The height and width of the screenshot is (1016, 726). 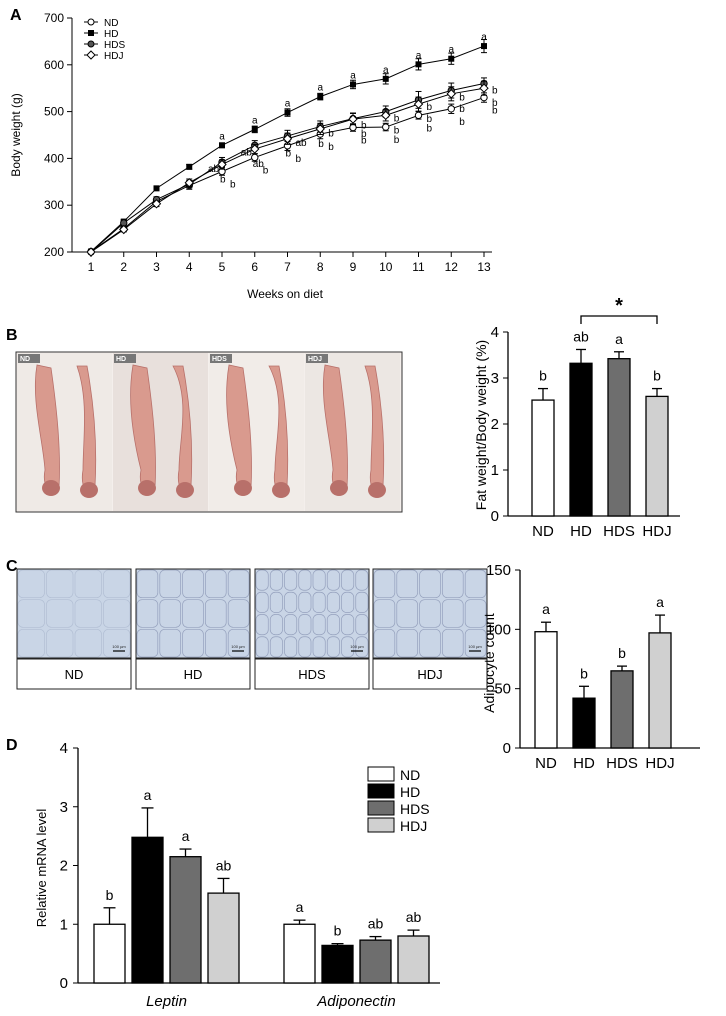 I want to click on histology-image-nd, so click(x=74, y=613).